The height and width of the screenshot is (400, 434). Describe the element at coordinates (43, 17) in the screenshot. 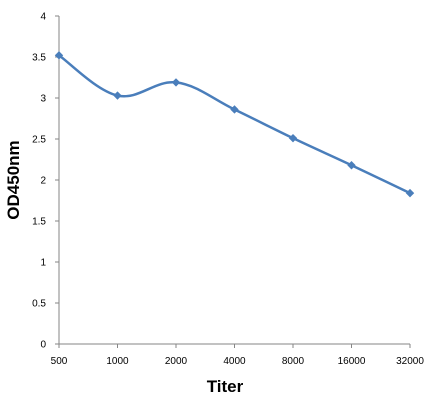

I see `y-tick-label: 4` at that location.